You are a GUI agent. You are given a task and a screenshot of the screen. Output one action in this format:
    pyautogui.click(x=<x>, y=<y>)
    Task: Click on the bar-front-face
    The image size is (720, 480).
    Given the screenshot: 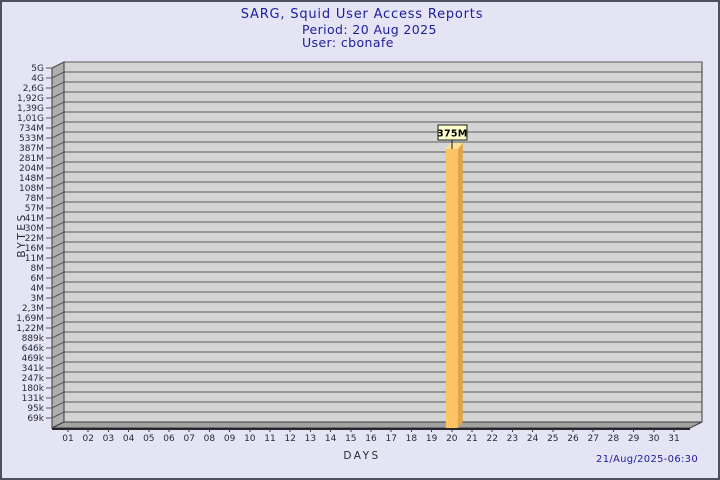 What is the action you would take?
    pyautogui.click(x=451, y=288)
    